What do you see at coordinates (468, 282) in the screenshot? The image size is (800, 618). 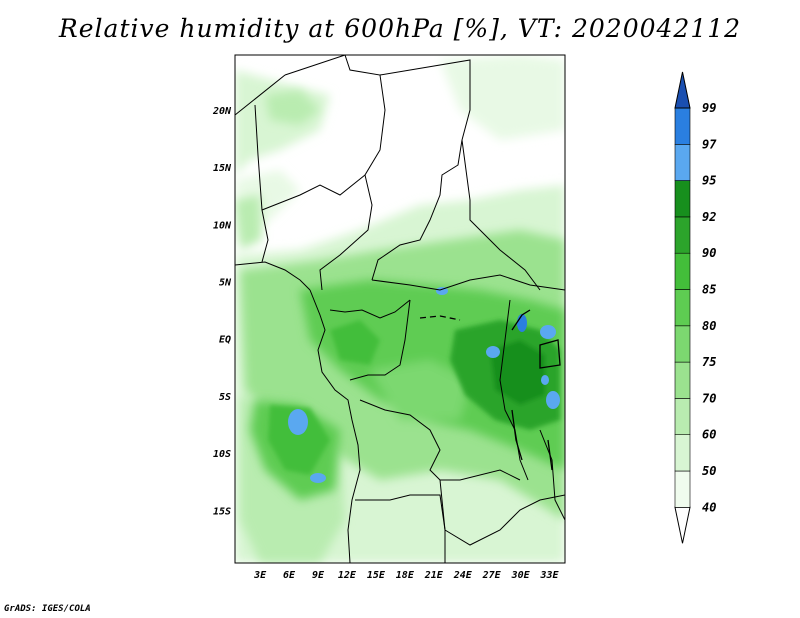 I see `car-south-border` at bounding box center [468, 282].